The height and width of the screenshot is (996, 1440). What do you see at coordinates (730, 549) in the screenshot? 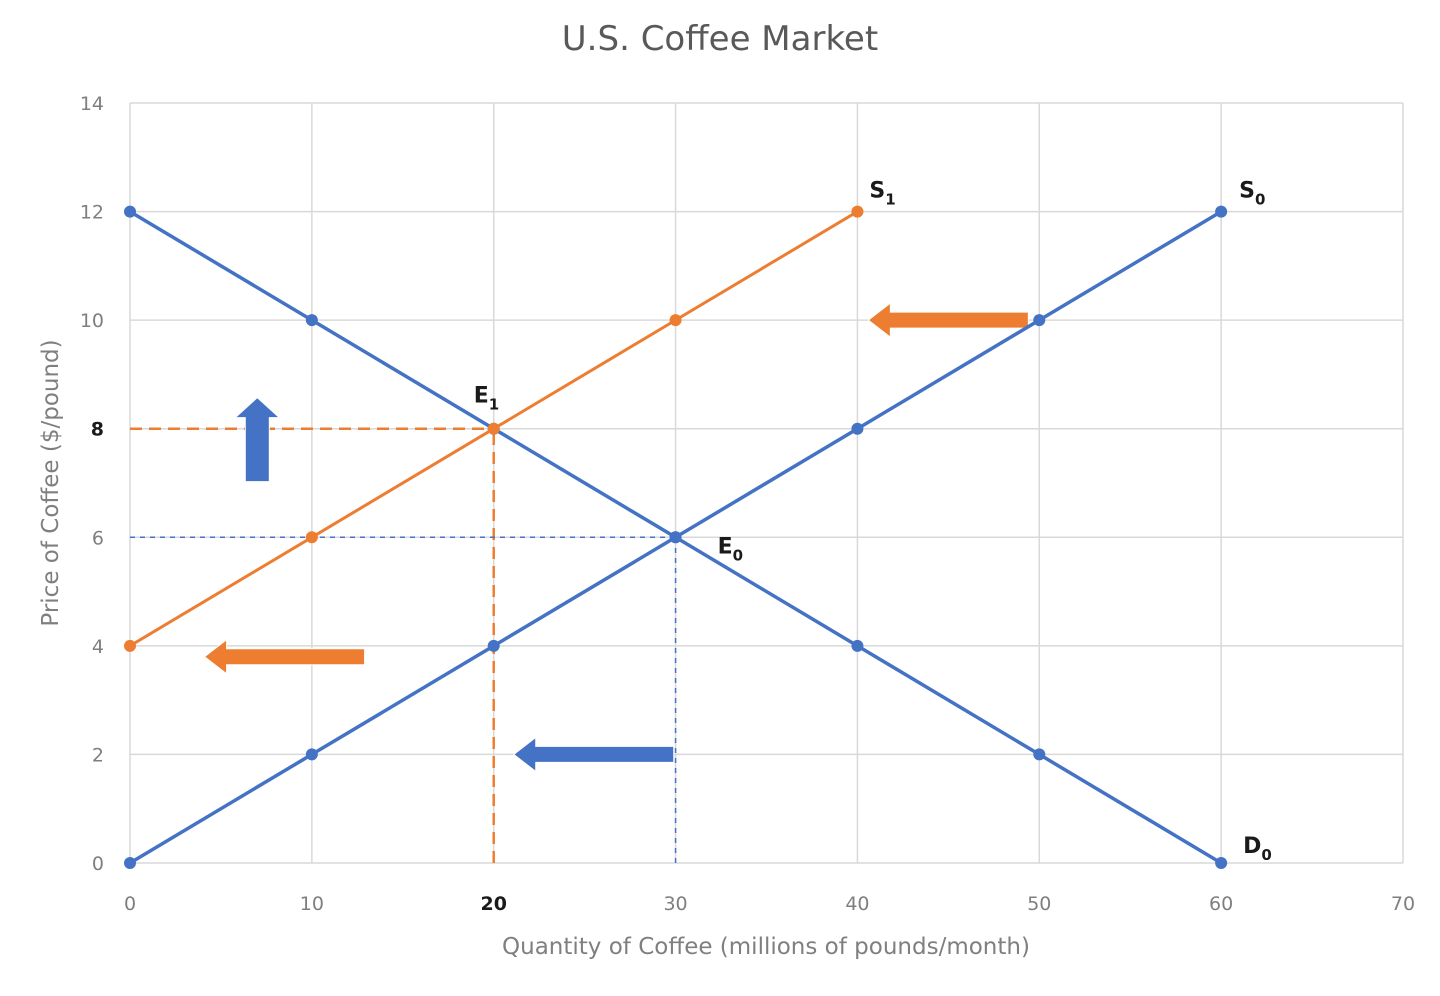
I see `annotation-e0: E0` at bounding box center [730, 549].